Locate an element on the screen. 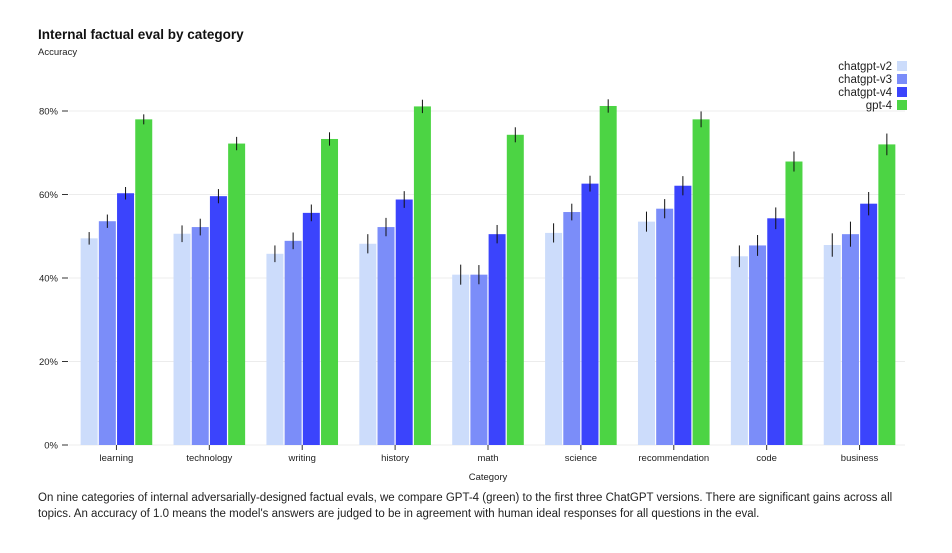 This screenshot has width=952, height=553. legend-label: chatgpt-v2 is located at coordinates (865, 67).